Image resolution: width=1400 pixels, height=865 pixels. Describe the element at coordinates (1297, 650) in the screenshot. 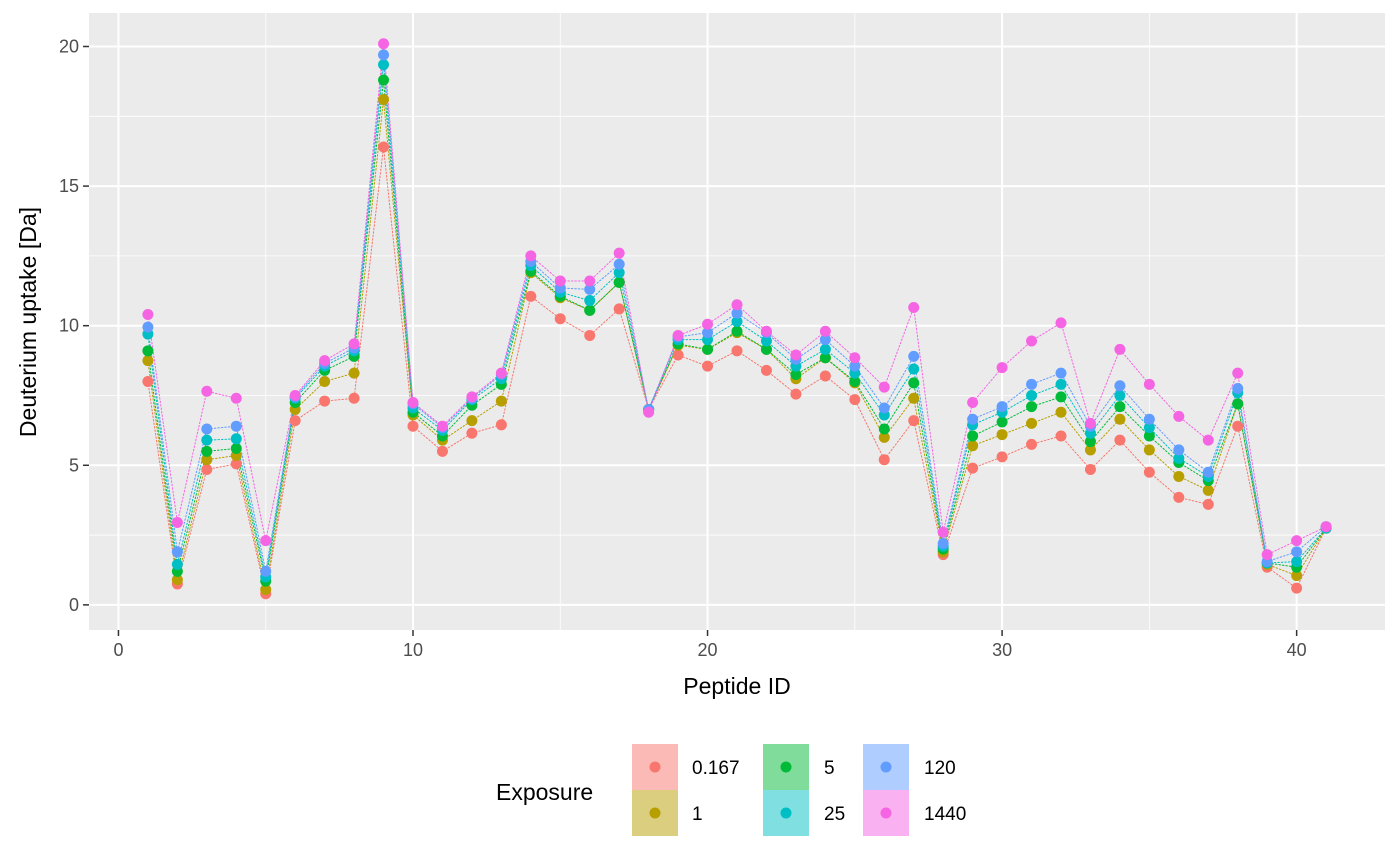

I see `x-tick-label: 40` at that location.